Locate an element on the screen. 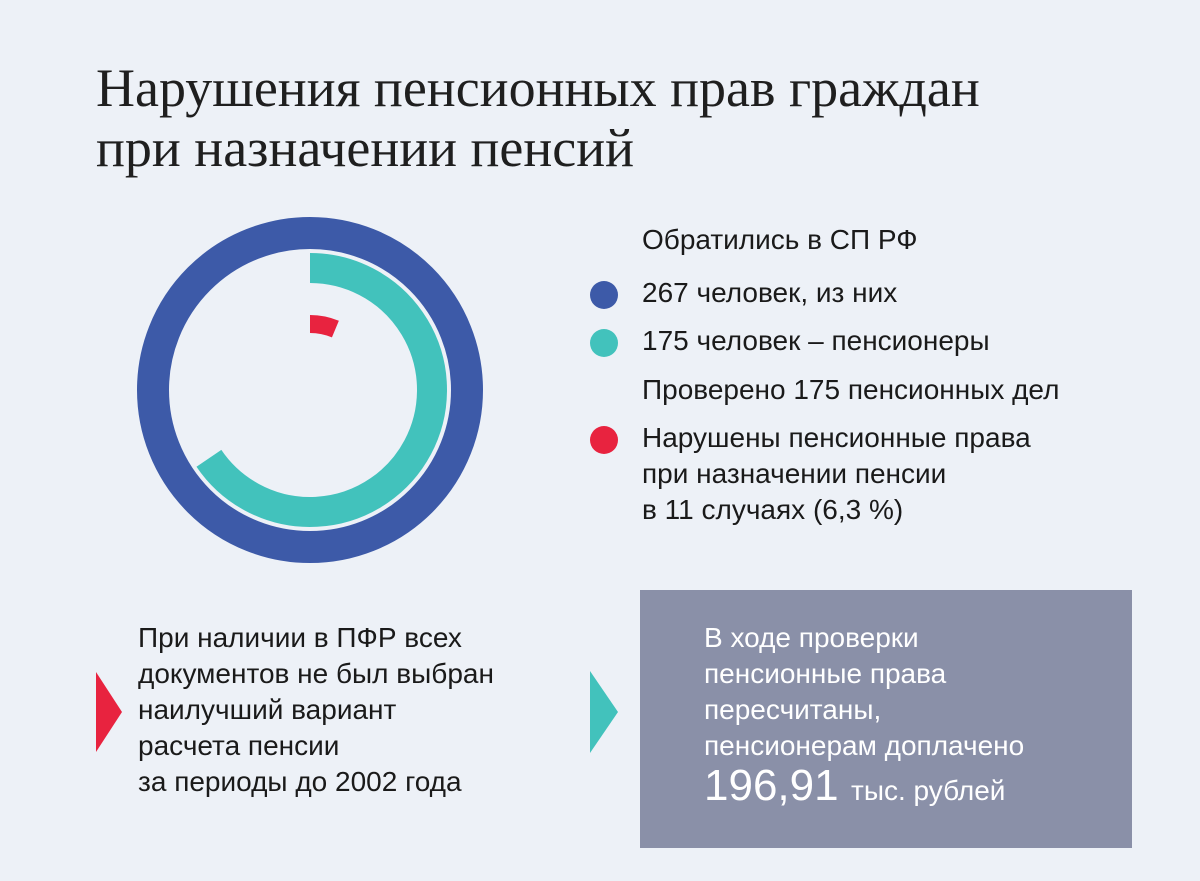  result-amount-unit: тыс. рублей is located at coordinates (928, 790).